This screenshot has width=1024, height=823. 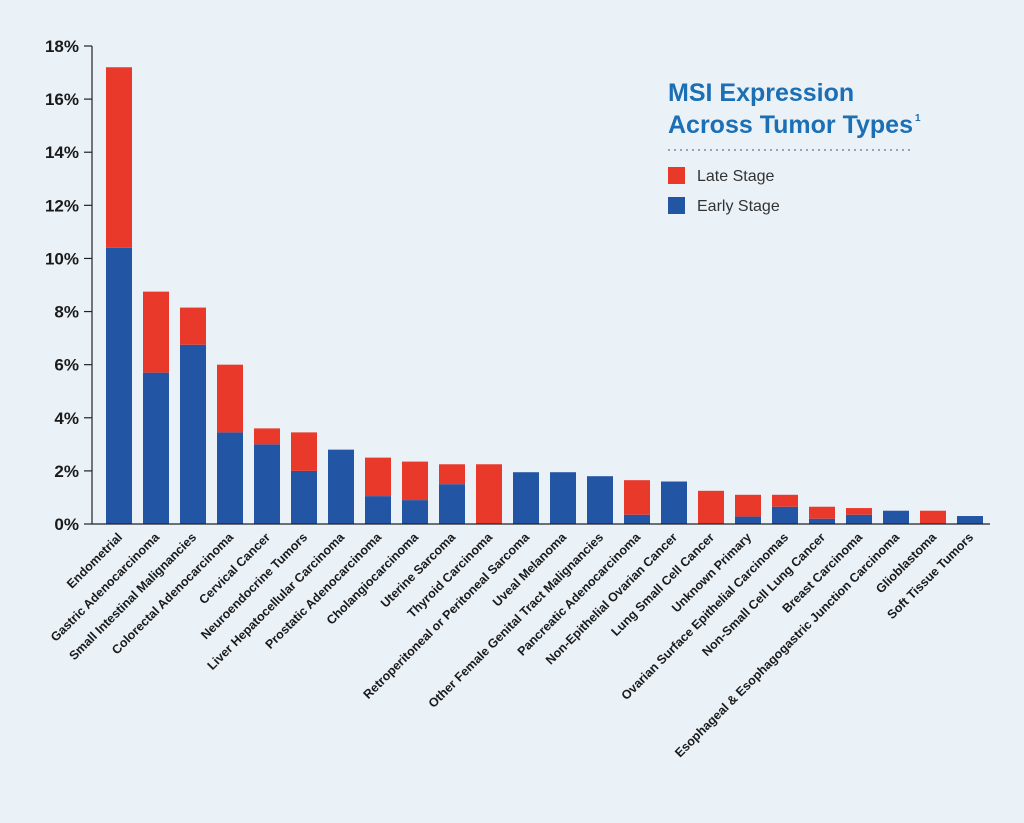 What do you see at coordinates (62, 152) in the screenshot?
I see `y-tick-label: 14%` at bounding box center [62, 152].